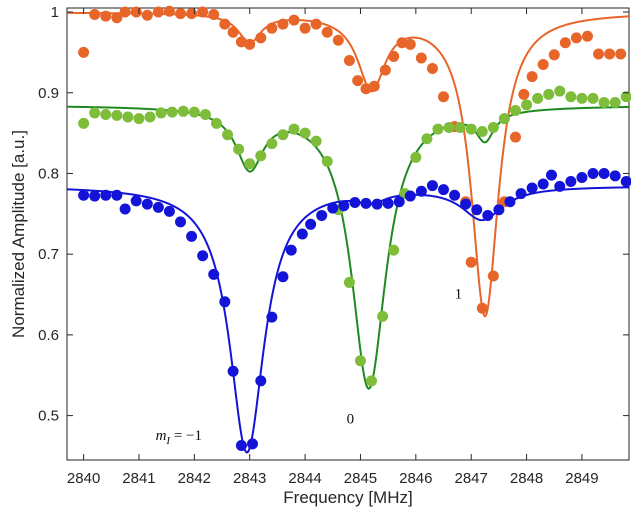 The height and width of the screenshot is (514, 631). Describe the element at coordinates (48, 93) in the screenshot. I see `y-tick-label: 0.9` at that location.